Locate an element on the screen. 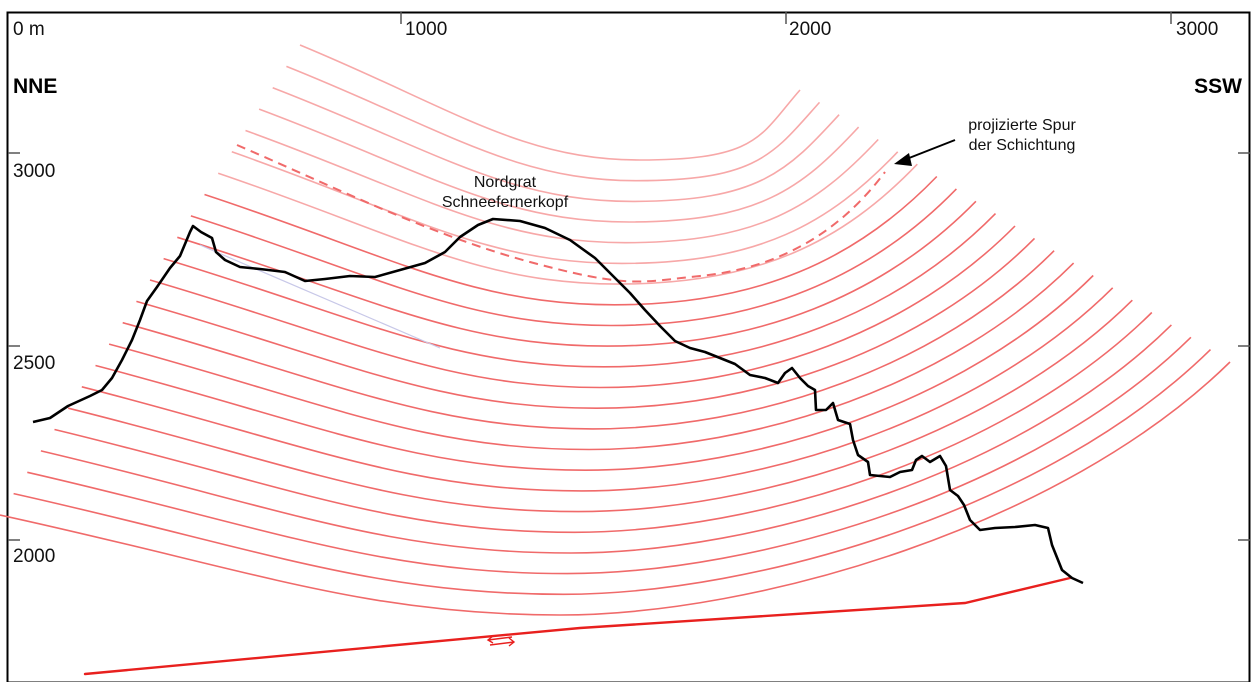 This screenshot has width=1258, height=682. trace-label-line1: projizierte Spur is located at coordinates (1022, 125).